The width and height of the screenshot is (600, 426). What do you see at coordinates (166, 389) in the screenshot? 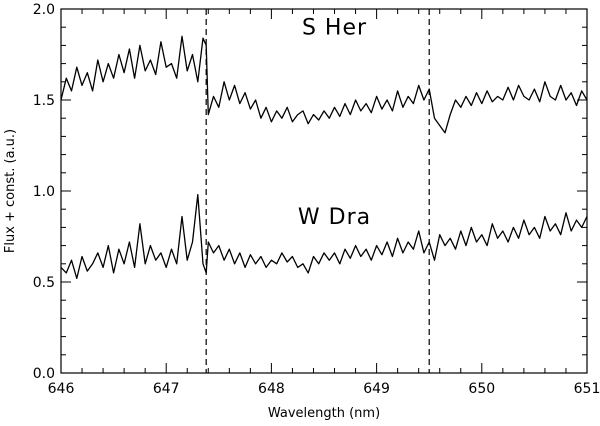
I see `x-tick-label-1: 647` at bounding box center [166, 389].